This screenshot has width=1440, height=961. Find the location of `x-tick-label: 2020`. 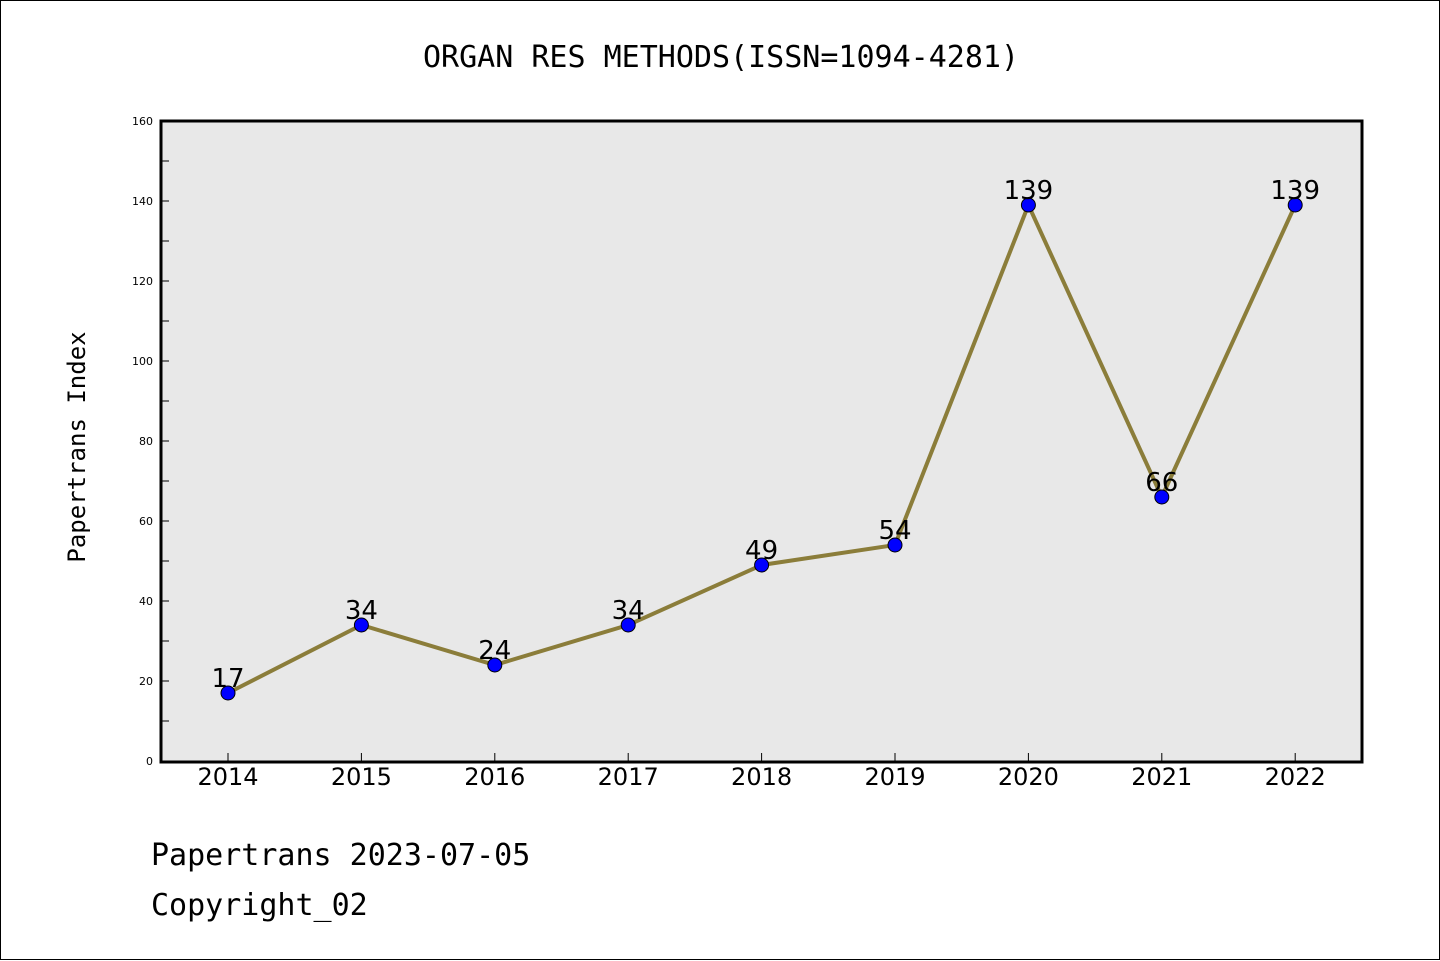

x-tick-label: 2020 is located at coordinates (1028, 777).